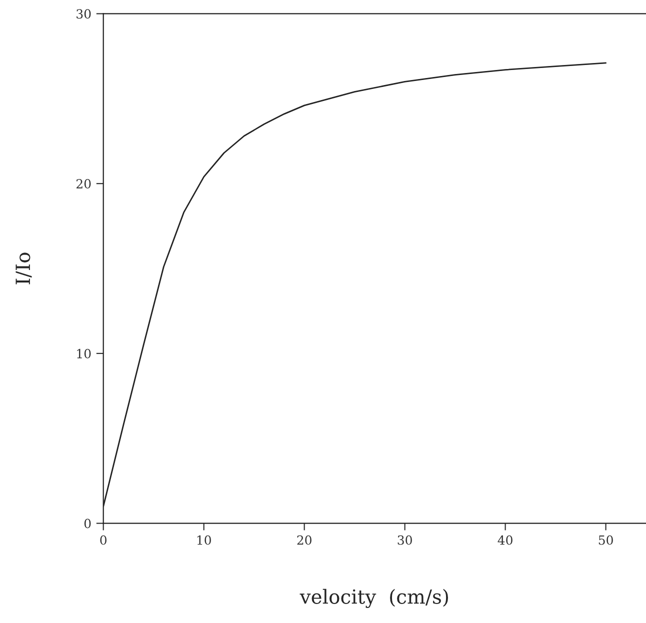 The image size is (646, 623). Describe the element at coordinates (605, 540) in the screenshot. I see `x-tick-label: 50` at that location.